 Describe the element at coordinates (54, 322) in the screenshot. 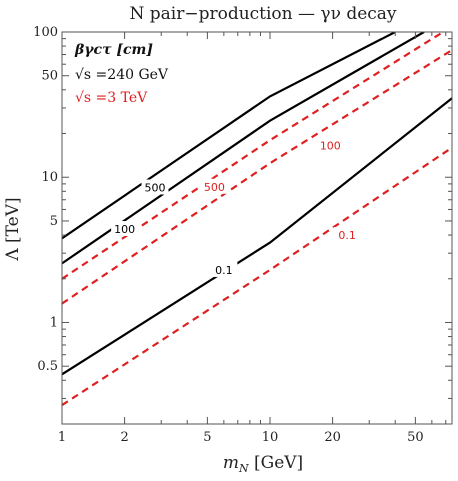

I see `y-tick-label: 1` at that location.